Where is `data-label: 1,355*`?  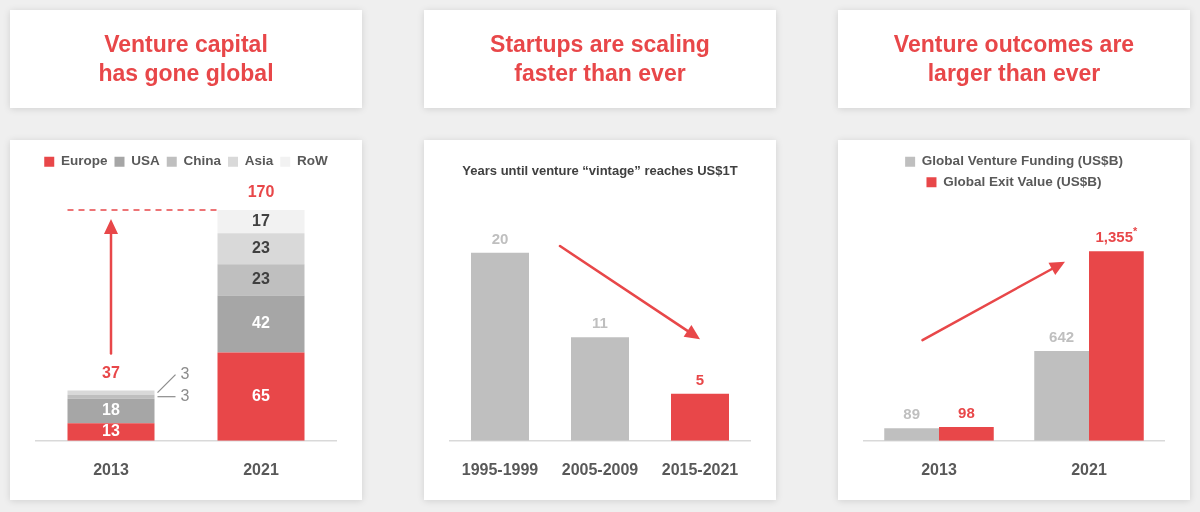 data-label: 1,355* is located at coordinates (1116, 235).